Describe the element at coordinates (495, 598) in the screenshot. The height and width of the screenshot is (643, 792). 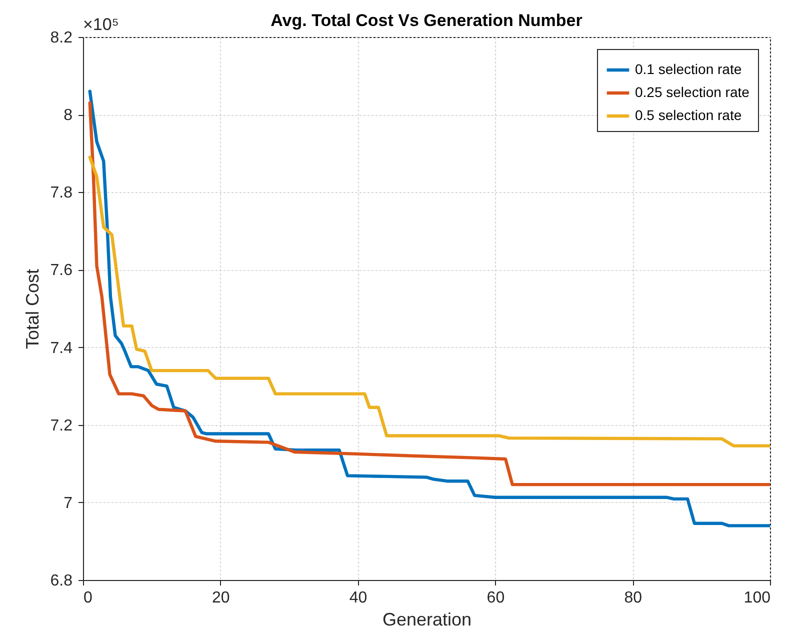
I see `x-tick-label: 60` at that location.